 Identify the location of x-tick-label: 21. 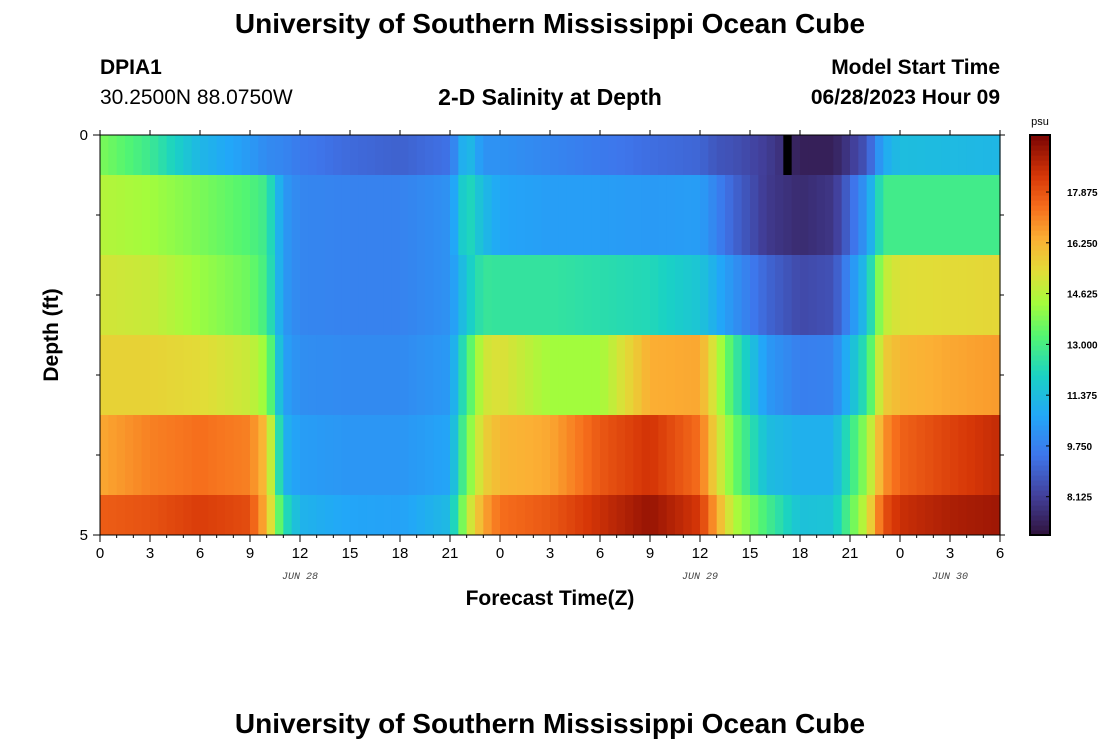
(450, 553).